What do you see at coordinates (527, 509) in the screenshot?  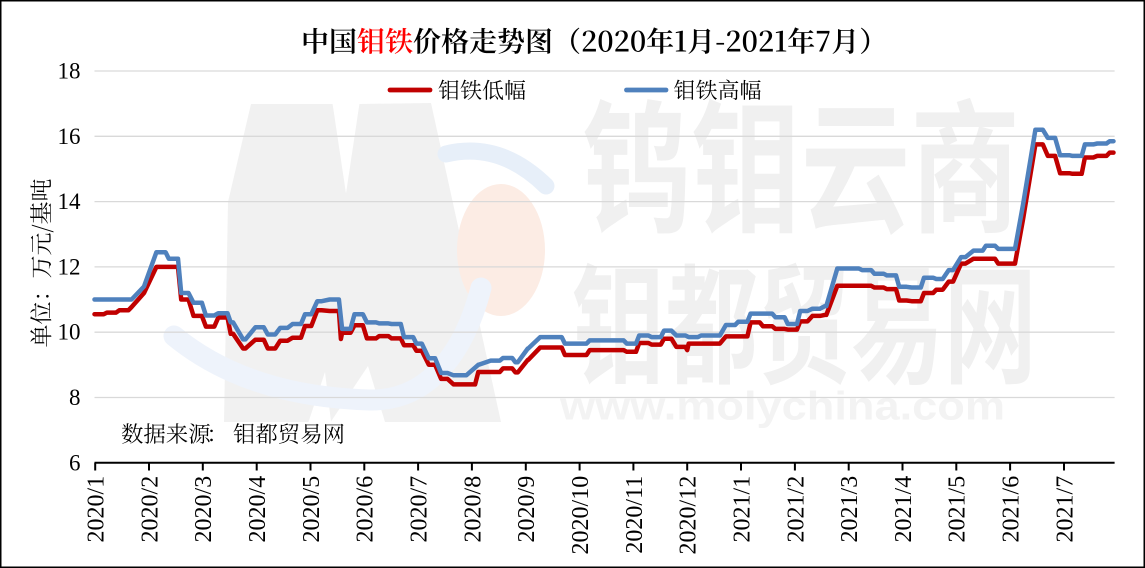 I see `svg-text: 2020/9` at bounding box center [527, 509].